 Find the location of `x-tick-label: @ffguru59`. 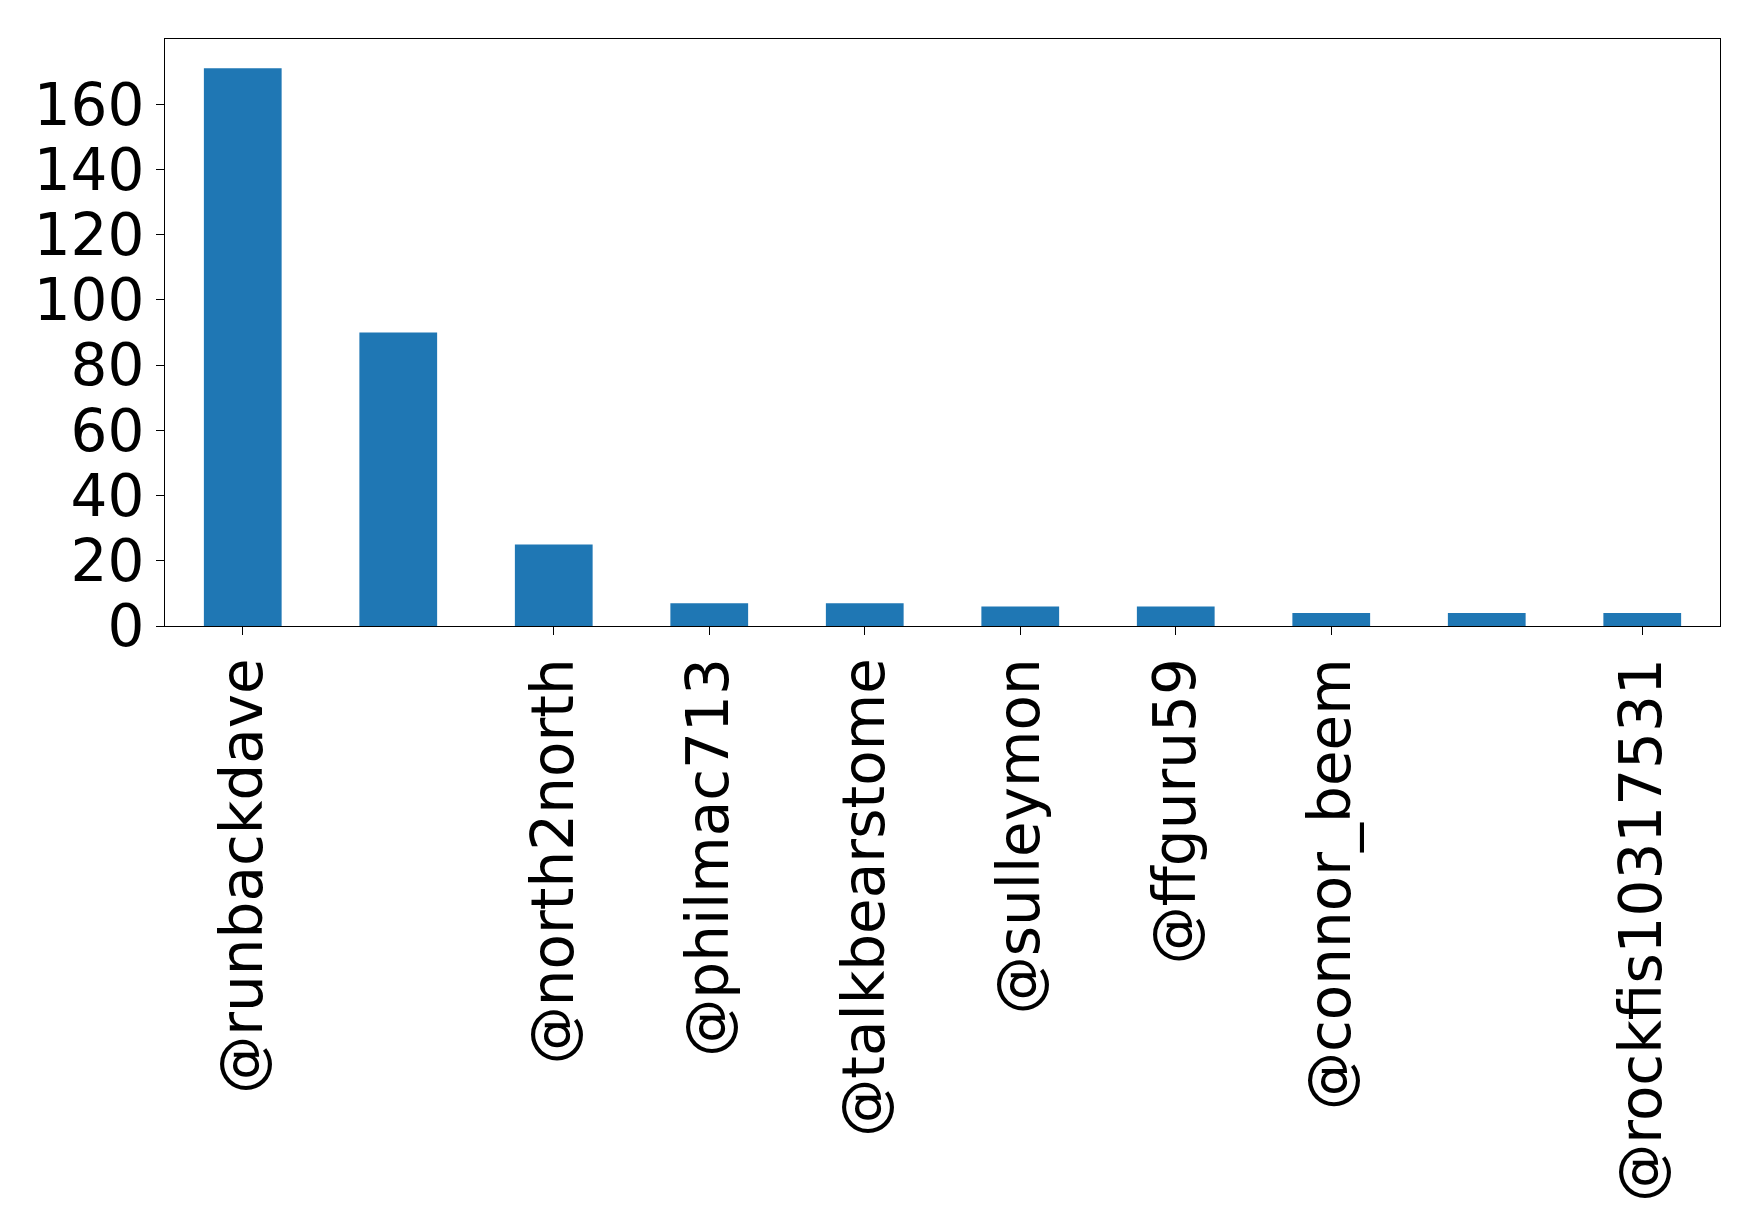

x-tick-label: @ffguru59 is located at coordinates (1174, 811).